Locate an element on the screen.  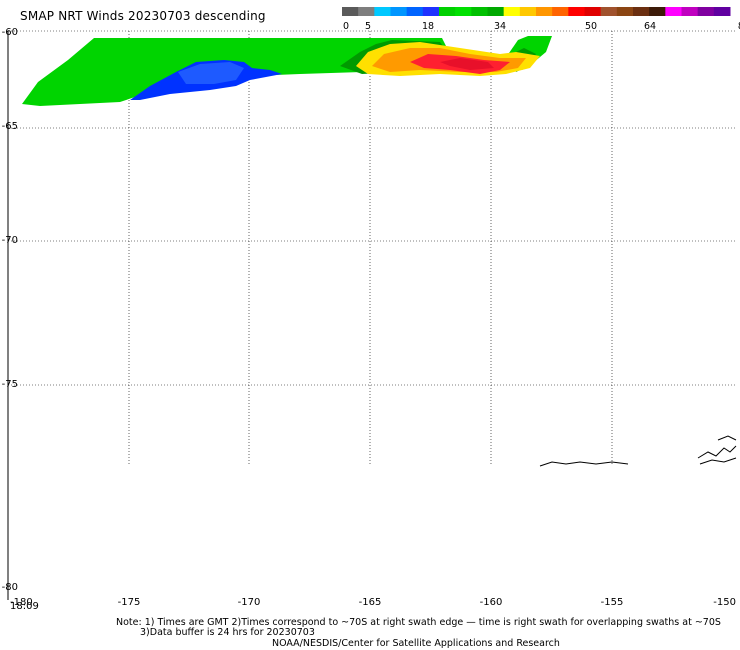
longitude-label: -180 is located at coordinates (21, 602).